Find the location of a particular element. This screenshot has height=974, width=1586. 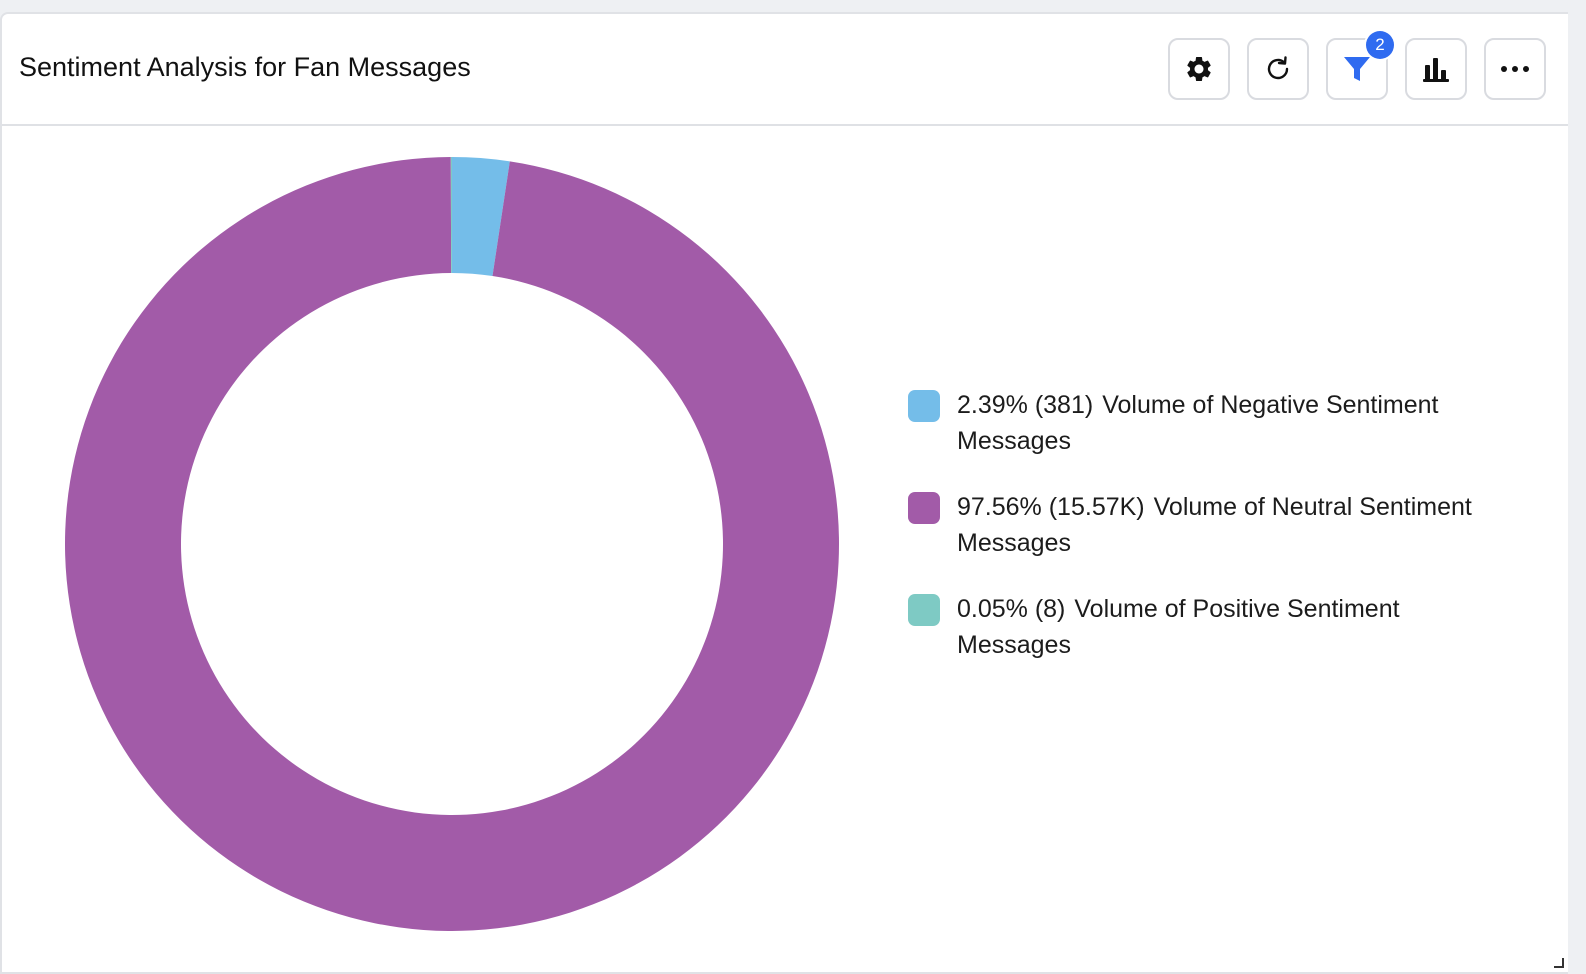

gear-icon is located at coordinates (1199, 69).